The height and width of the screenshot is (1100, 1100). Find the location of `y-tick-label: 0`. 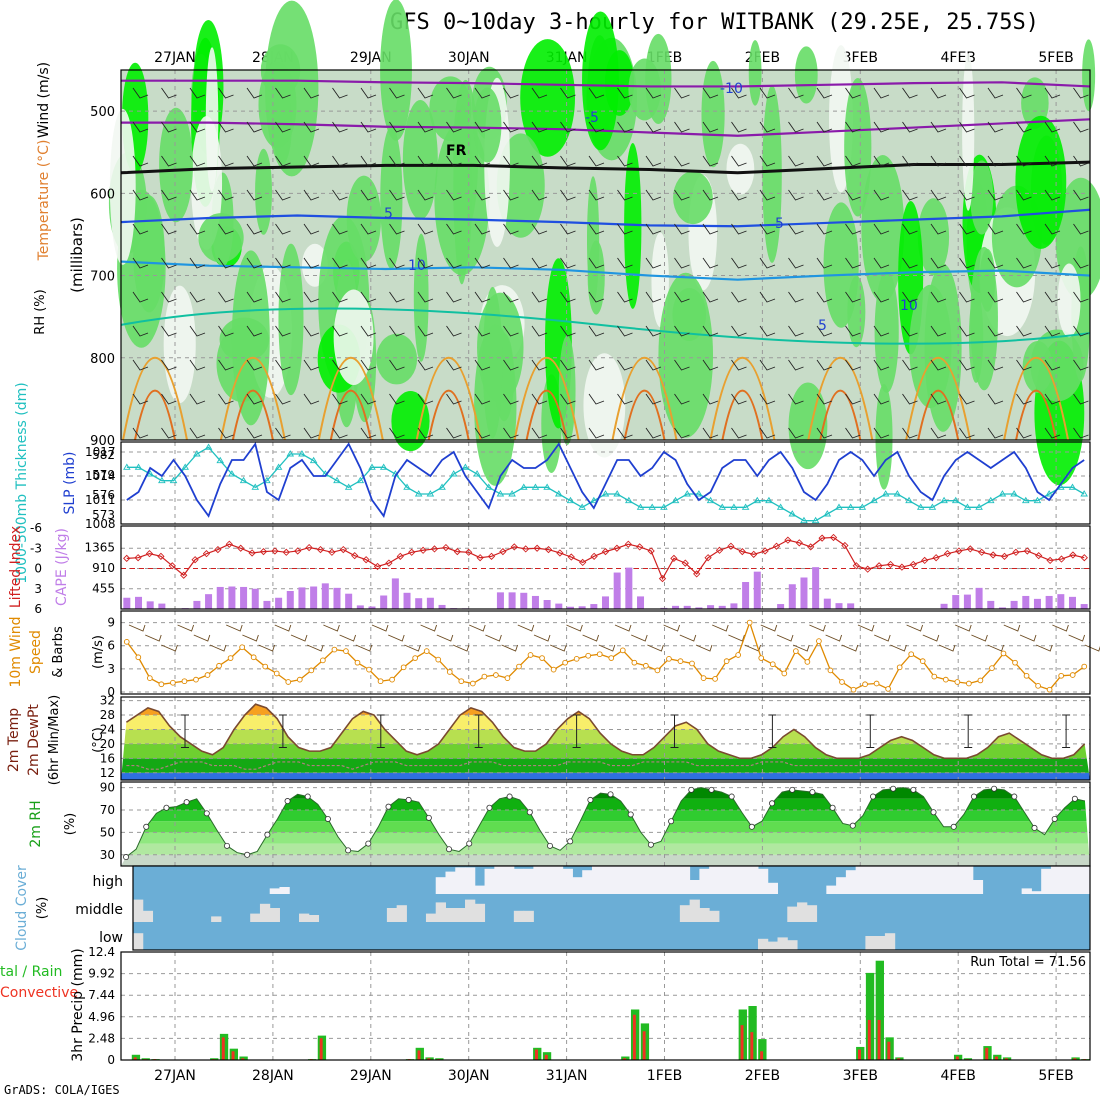

y-tick-label: 0 is located at coordinates (111, 692).